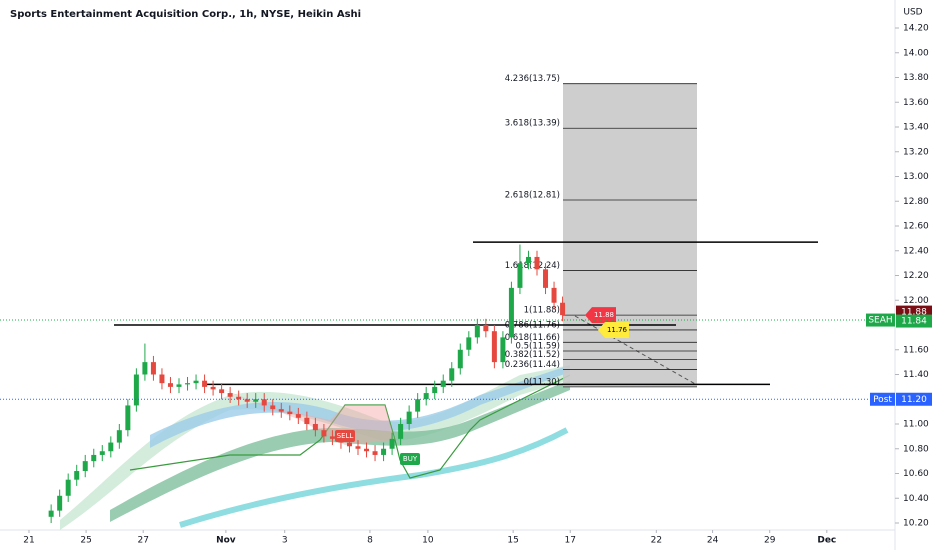 The width and height of the screenshot is (932, 550). Describe the element at coordinates (914, 400) in the screenshot. I see `post-price-tag: 11.20` at that location.